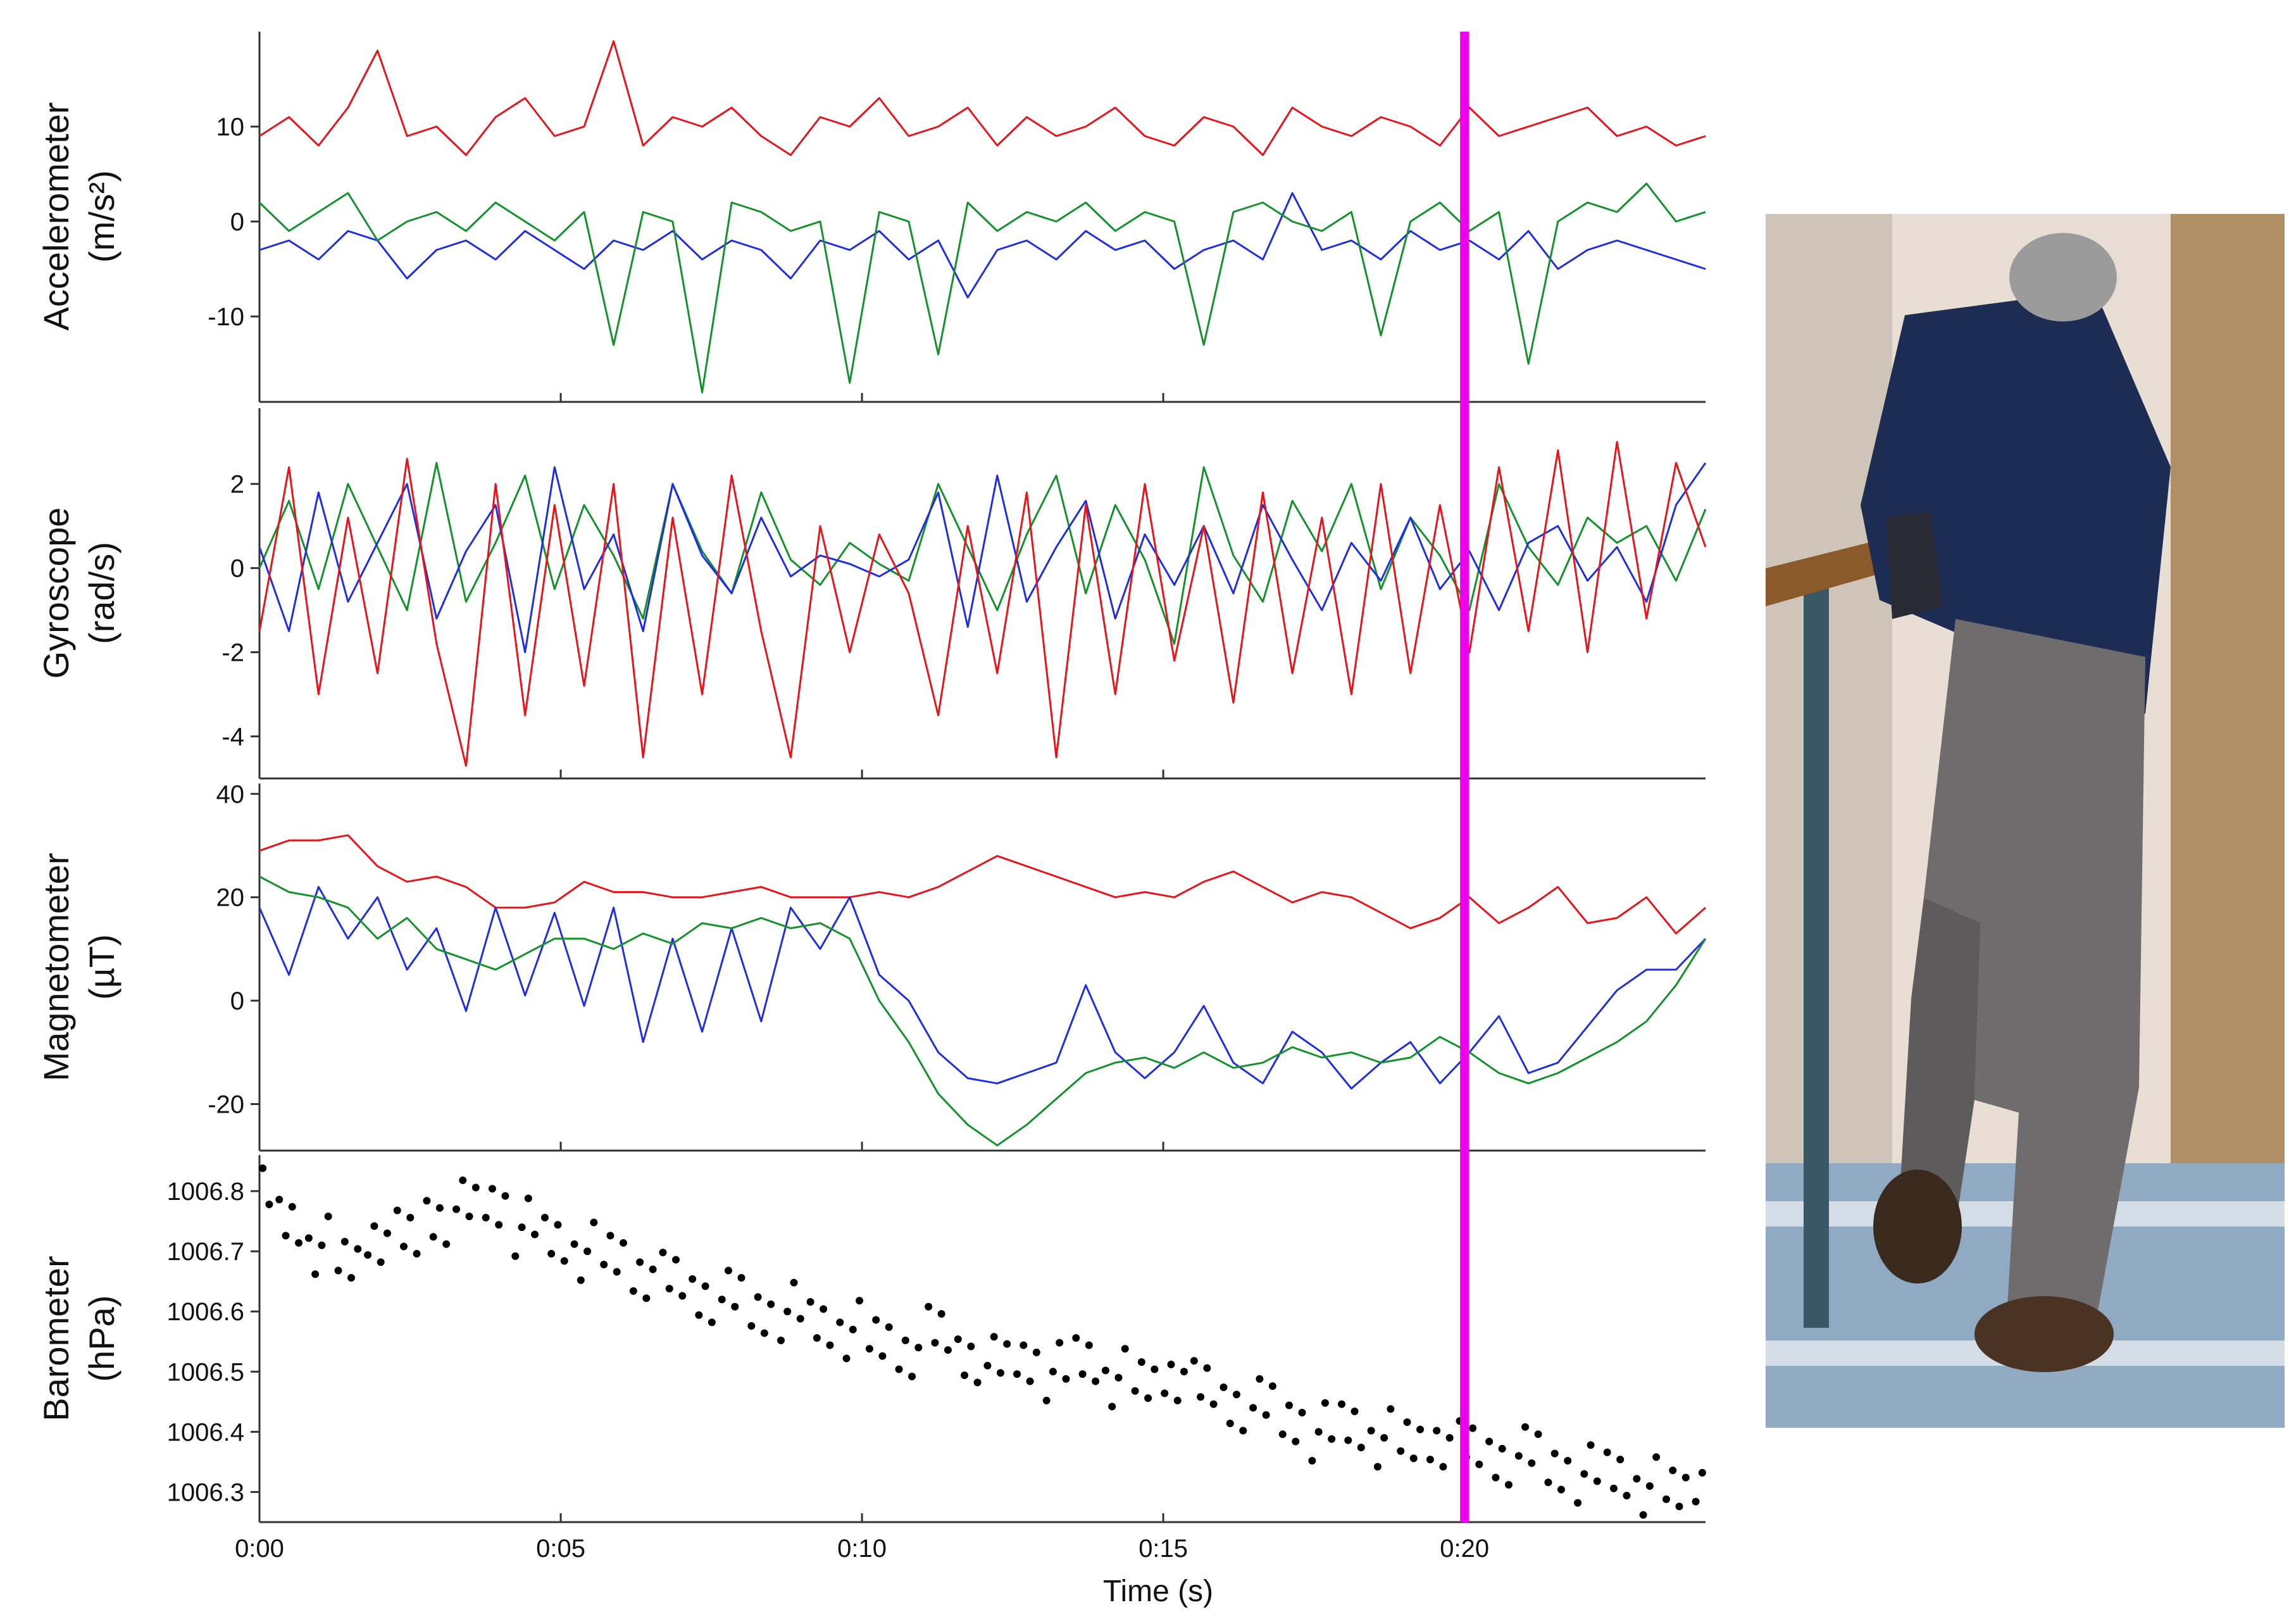 This screenshot has width=2289, height=1624. Describe the element at coordinates (983, 990) in the screenshot. I see `magnetometer-series` at that location.